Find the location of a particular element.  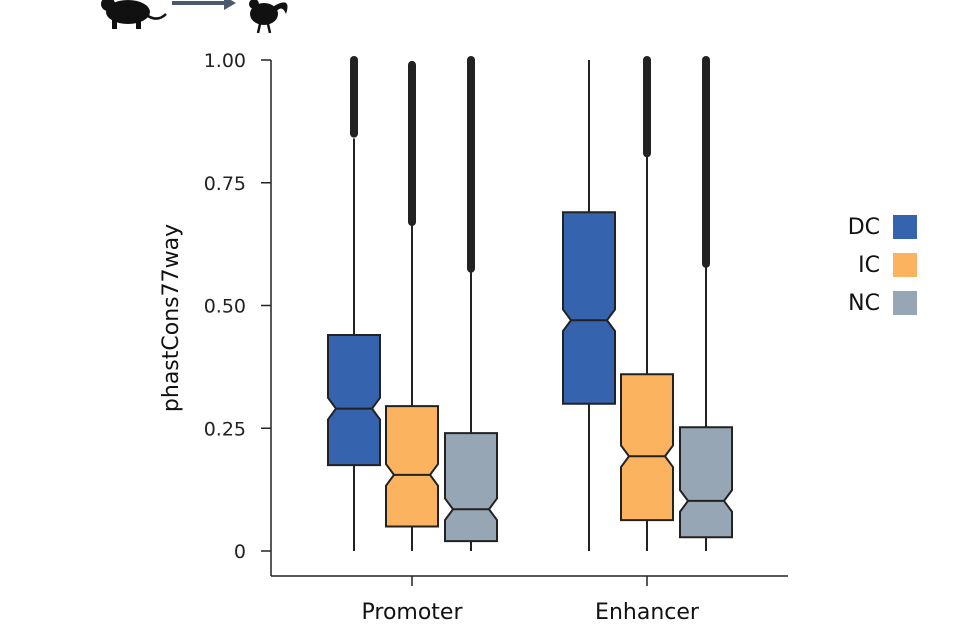

header-icons is located at coordinates (194, 17).